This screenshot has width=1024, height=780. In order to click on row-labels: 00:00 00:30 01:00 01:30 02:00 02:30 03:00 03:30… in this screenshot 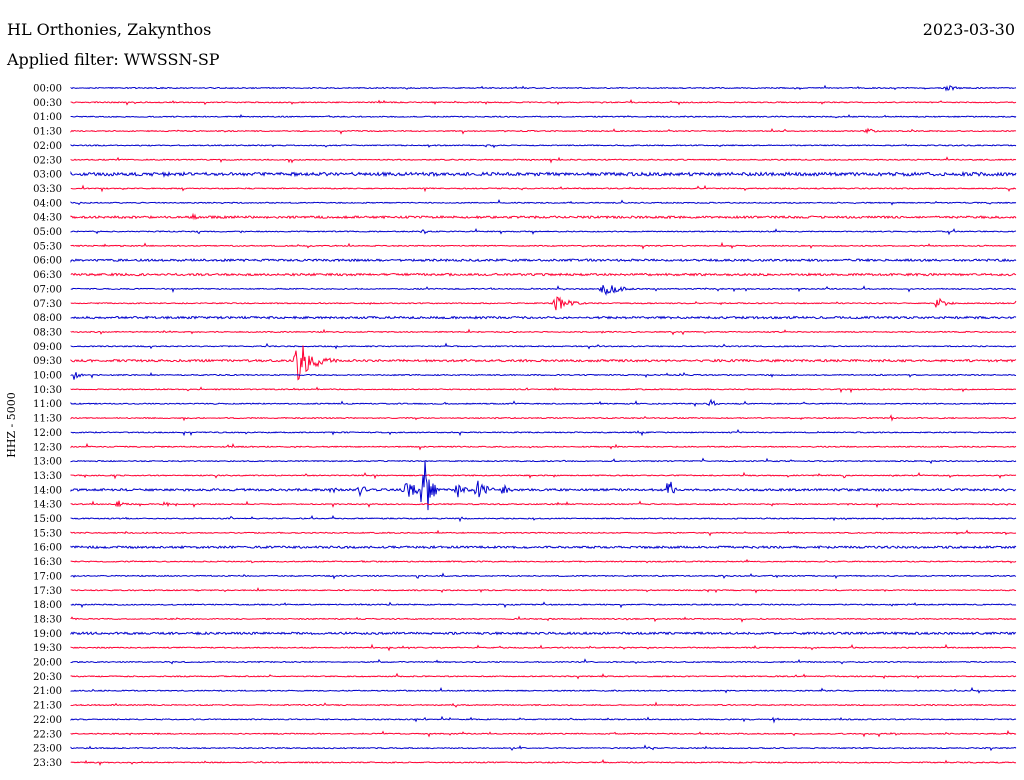, I will do `click(47, 426)`.